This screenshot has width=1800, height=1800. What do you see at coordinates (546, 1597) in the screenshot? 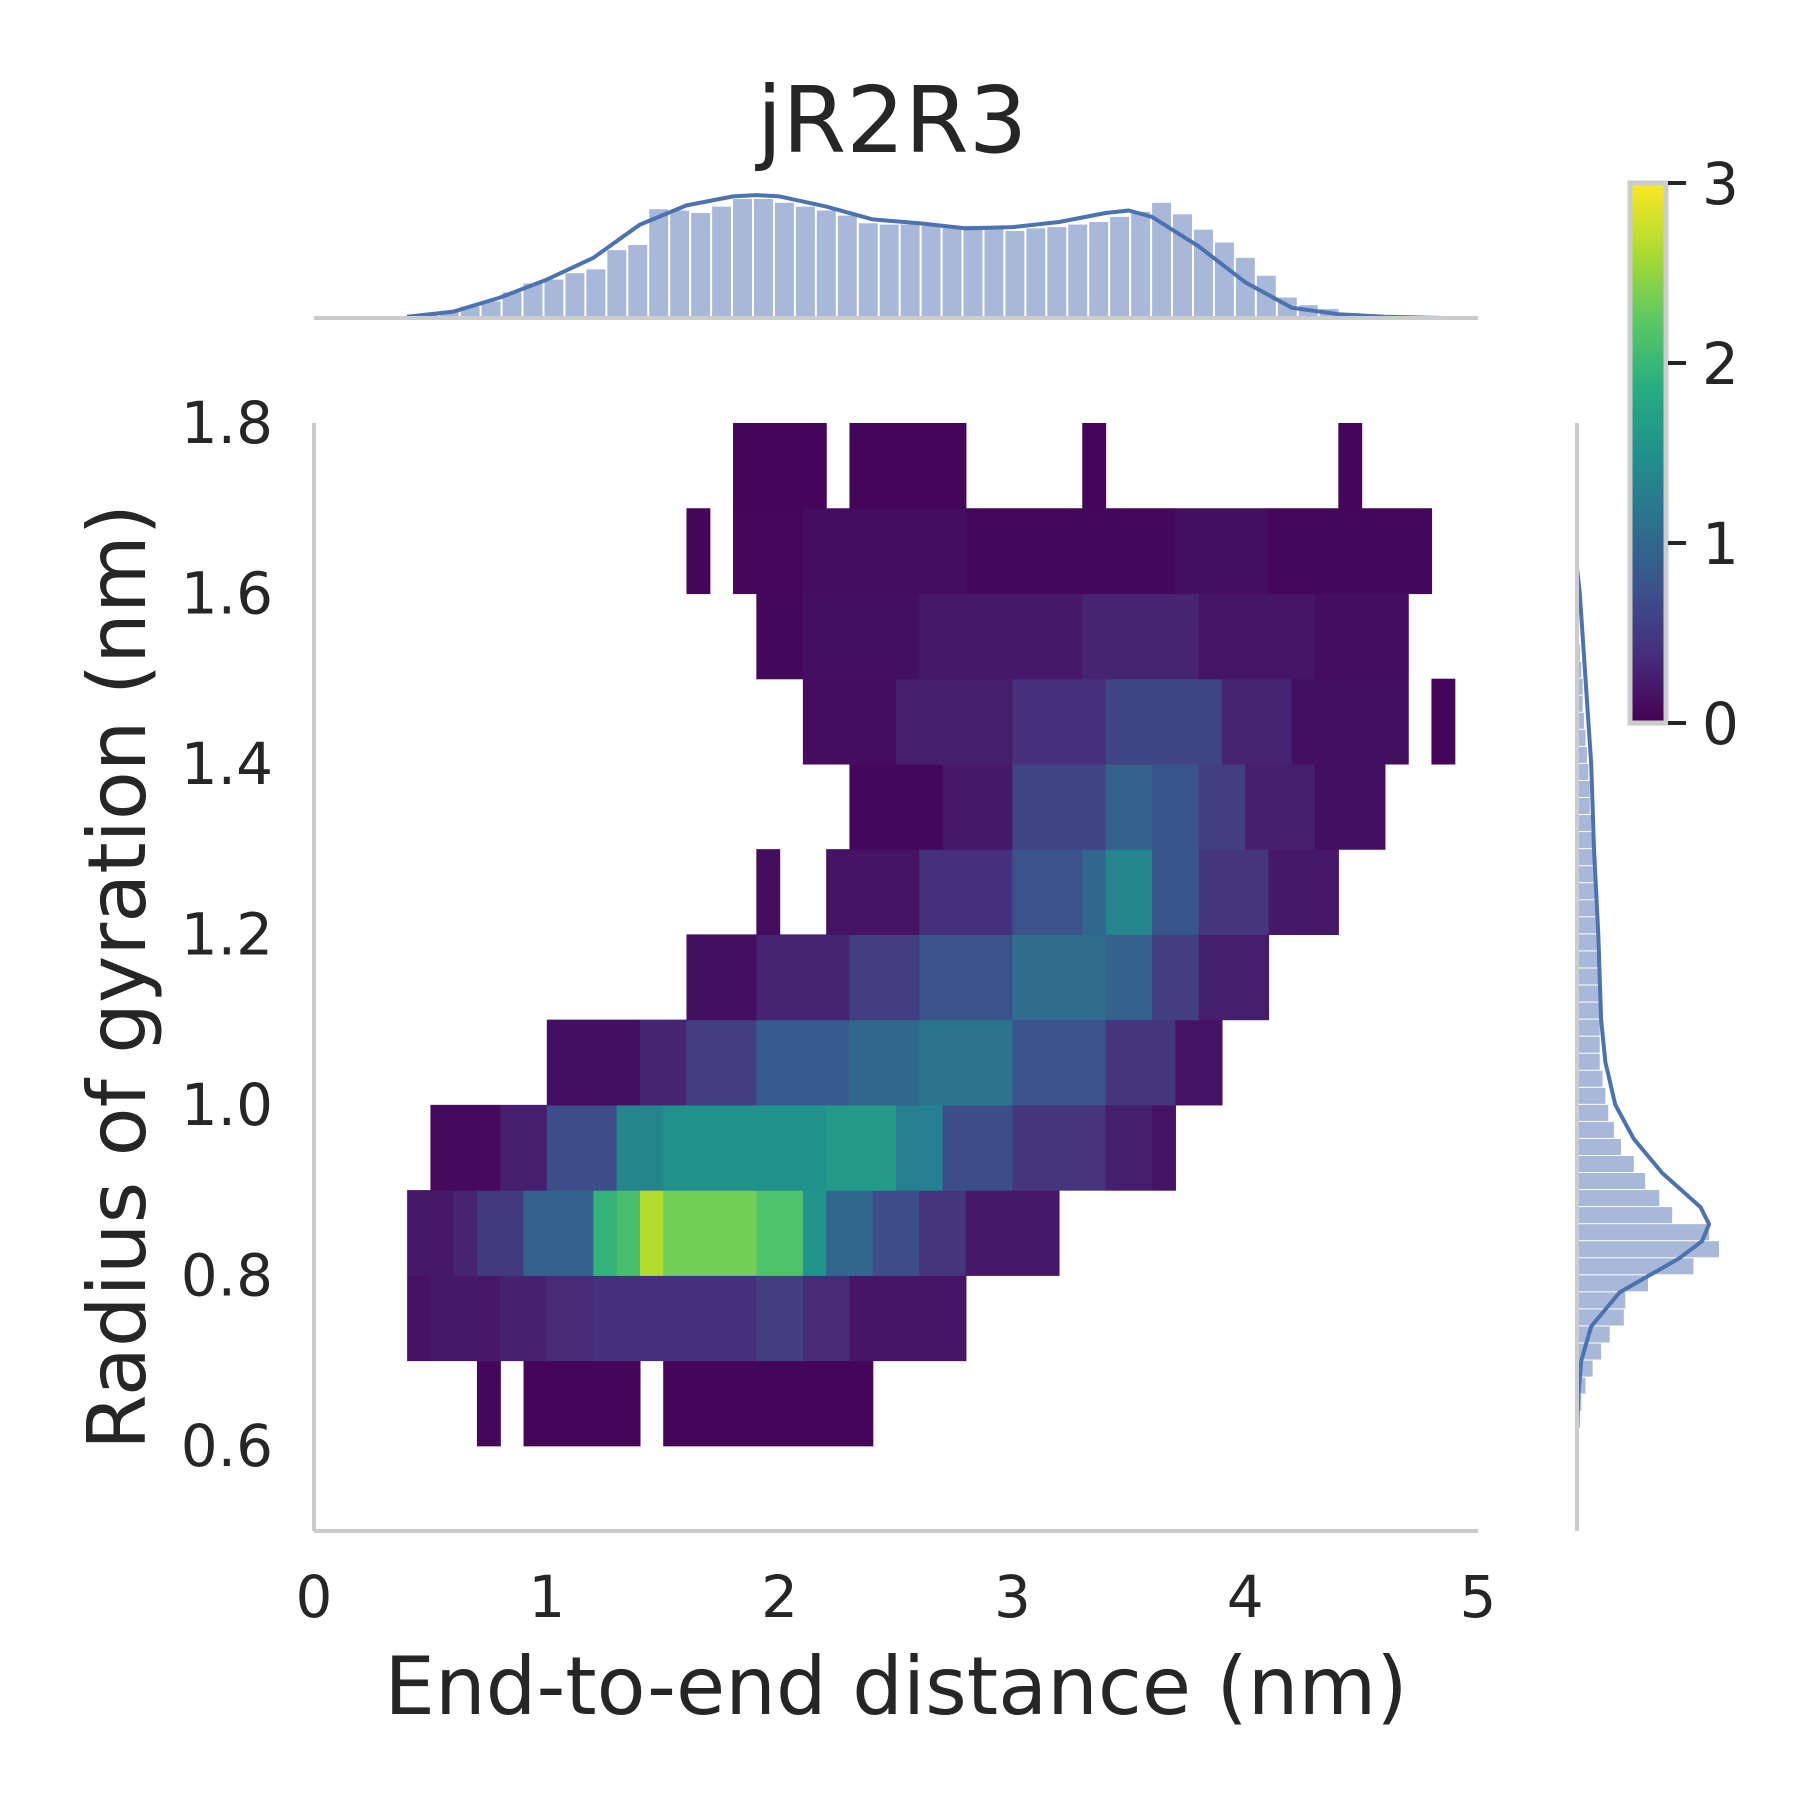
I see `x-tick-label: 1` at bounding box center [546, 1597].